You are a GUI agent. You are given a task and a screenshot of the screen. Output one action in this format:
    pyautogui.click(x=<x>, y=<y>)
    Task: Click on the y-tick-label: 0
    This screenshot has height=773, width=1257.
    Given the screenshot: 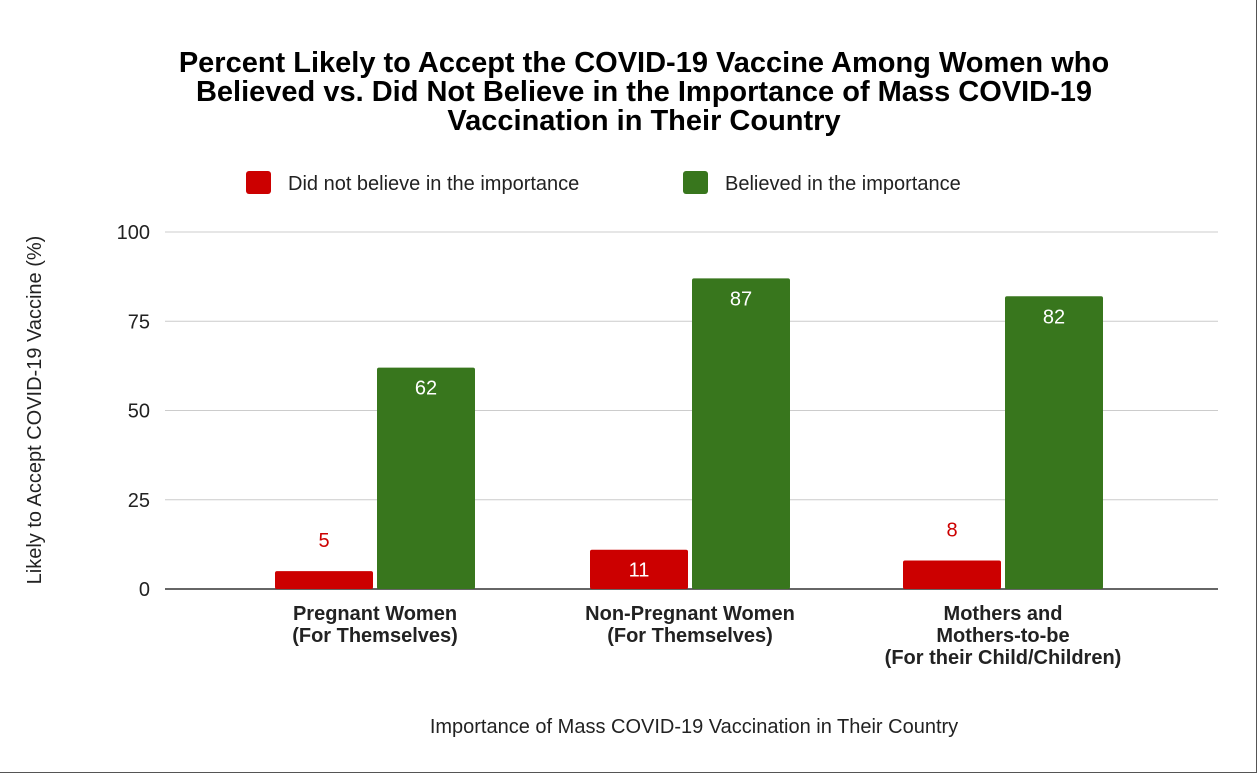 What is the action you would take?
    pyautogui.click(x=144, y=590)
    